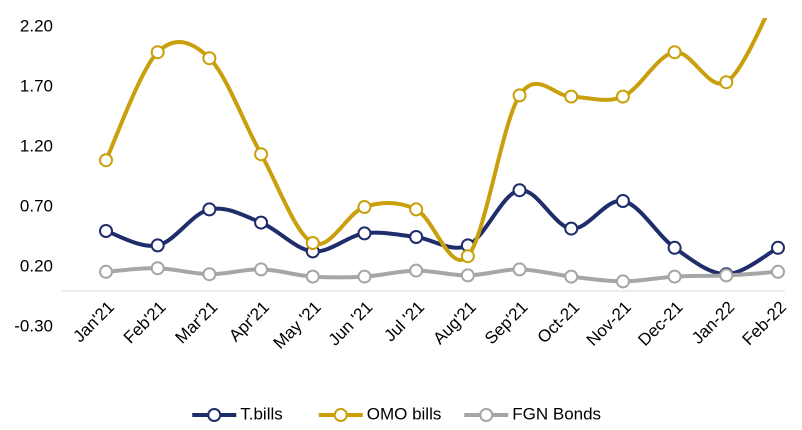 This screenshot has height=430, width=802. What do you see at coordinates (660, 324) in the screenshot?
I see `x-tick-label: Dec-21` at bounding box center [660, 324].